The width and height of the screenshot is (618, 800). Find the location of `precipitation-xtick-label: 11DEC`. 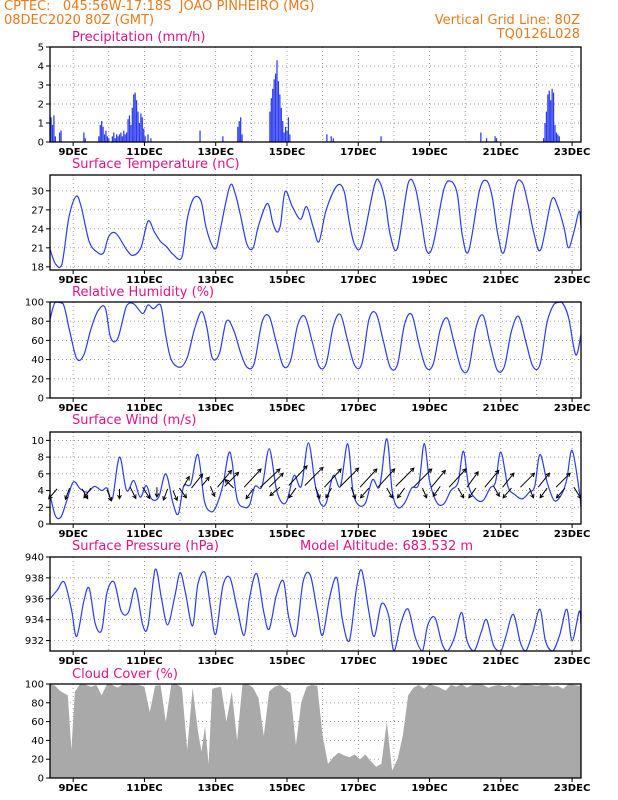

precipitation-xtick-label: 11DEC is located at coordinates (144, 152).